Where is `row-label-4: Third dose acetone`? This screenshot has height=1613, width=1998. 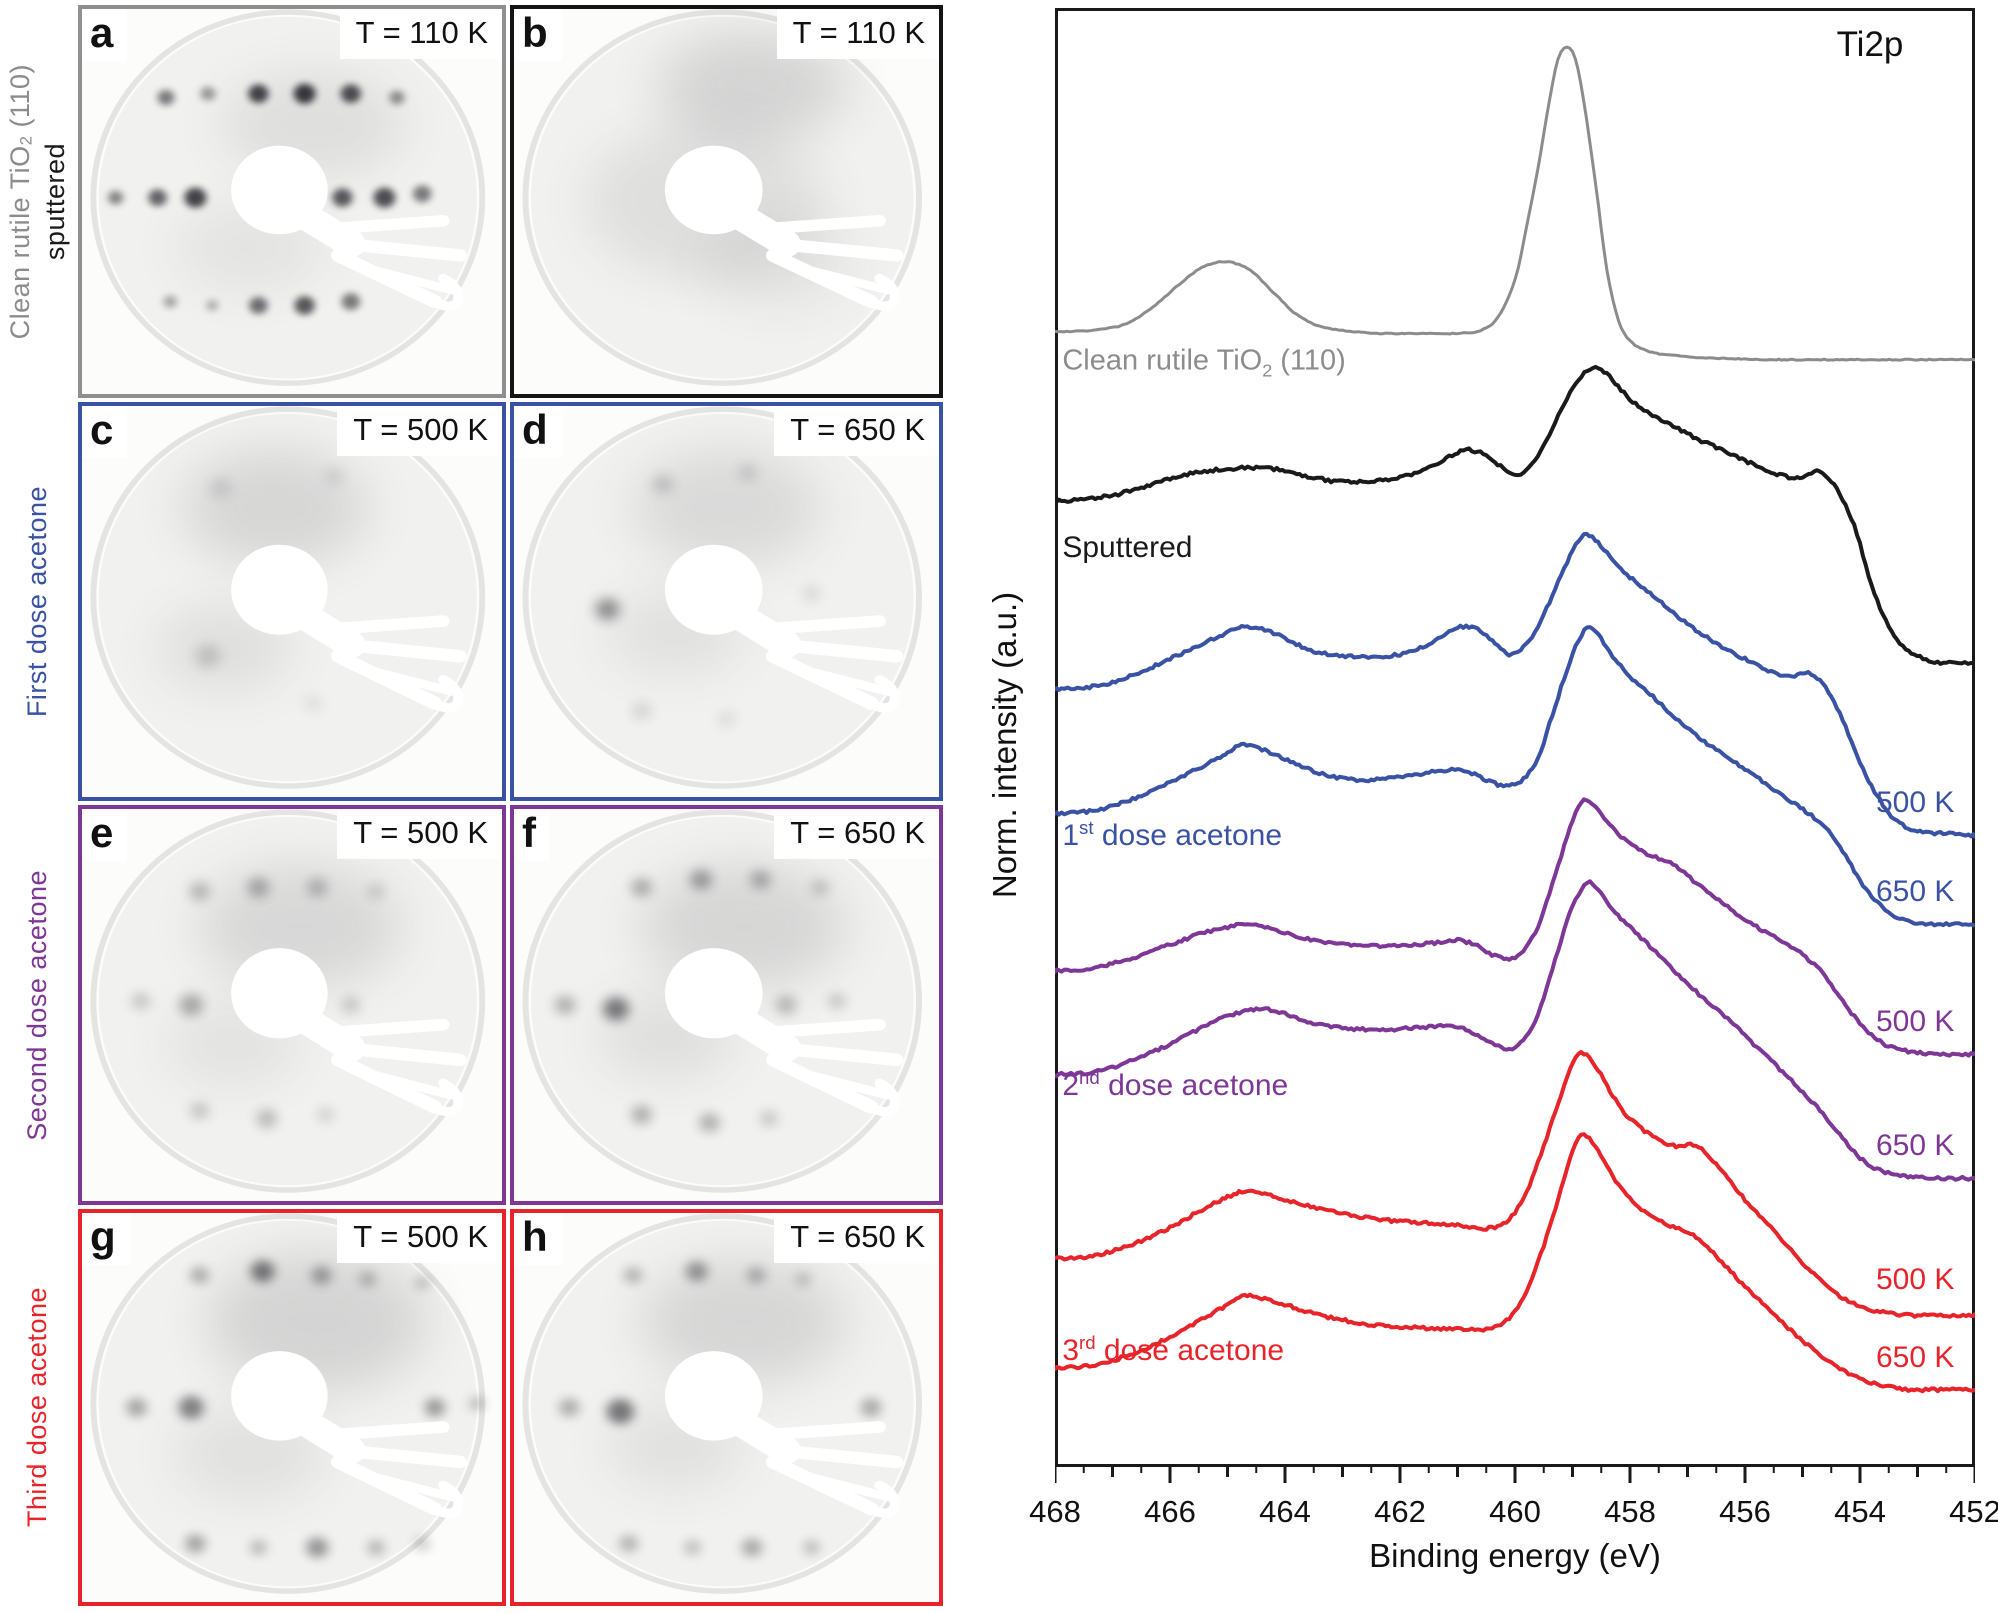
row-label-4: Third dose acetone is located at coordinates (38, 1407).